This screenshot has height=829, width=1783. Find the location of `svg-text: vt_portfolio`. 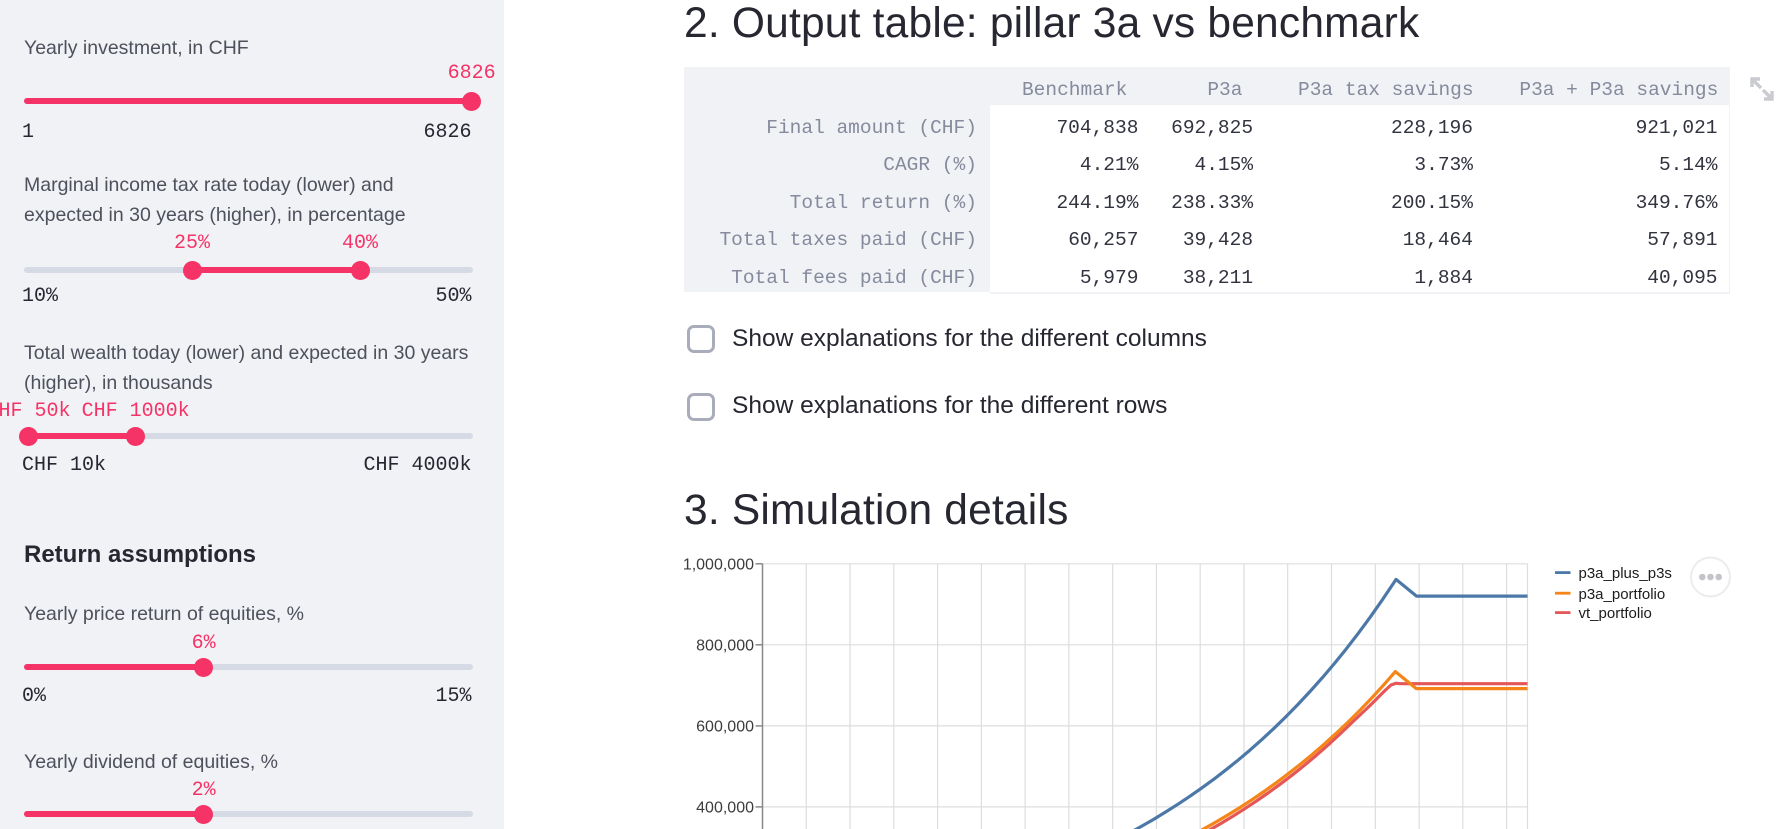

svg-text: vt_portfolio is located at coordinates (1615, 613).